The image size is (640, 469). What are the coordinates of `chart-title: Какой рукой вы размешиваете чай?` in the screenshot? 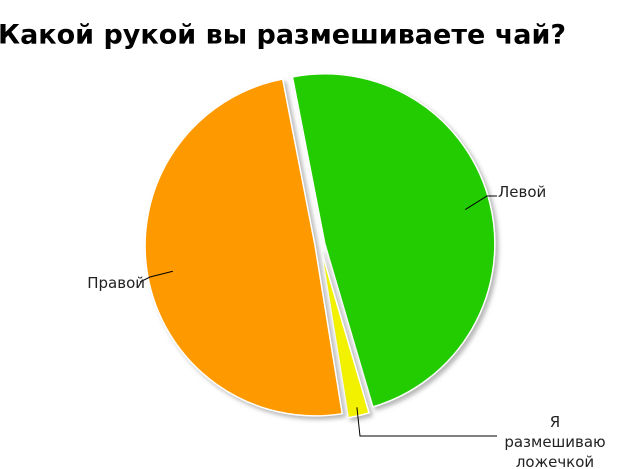 It's located at (283, 35).